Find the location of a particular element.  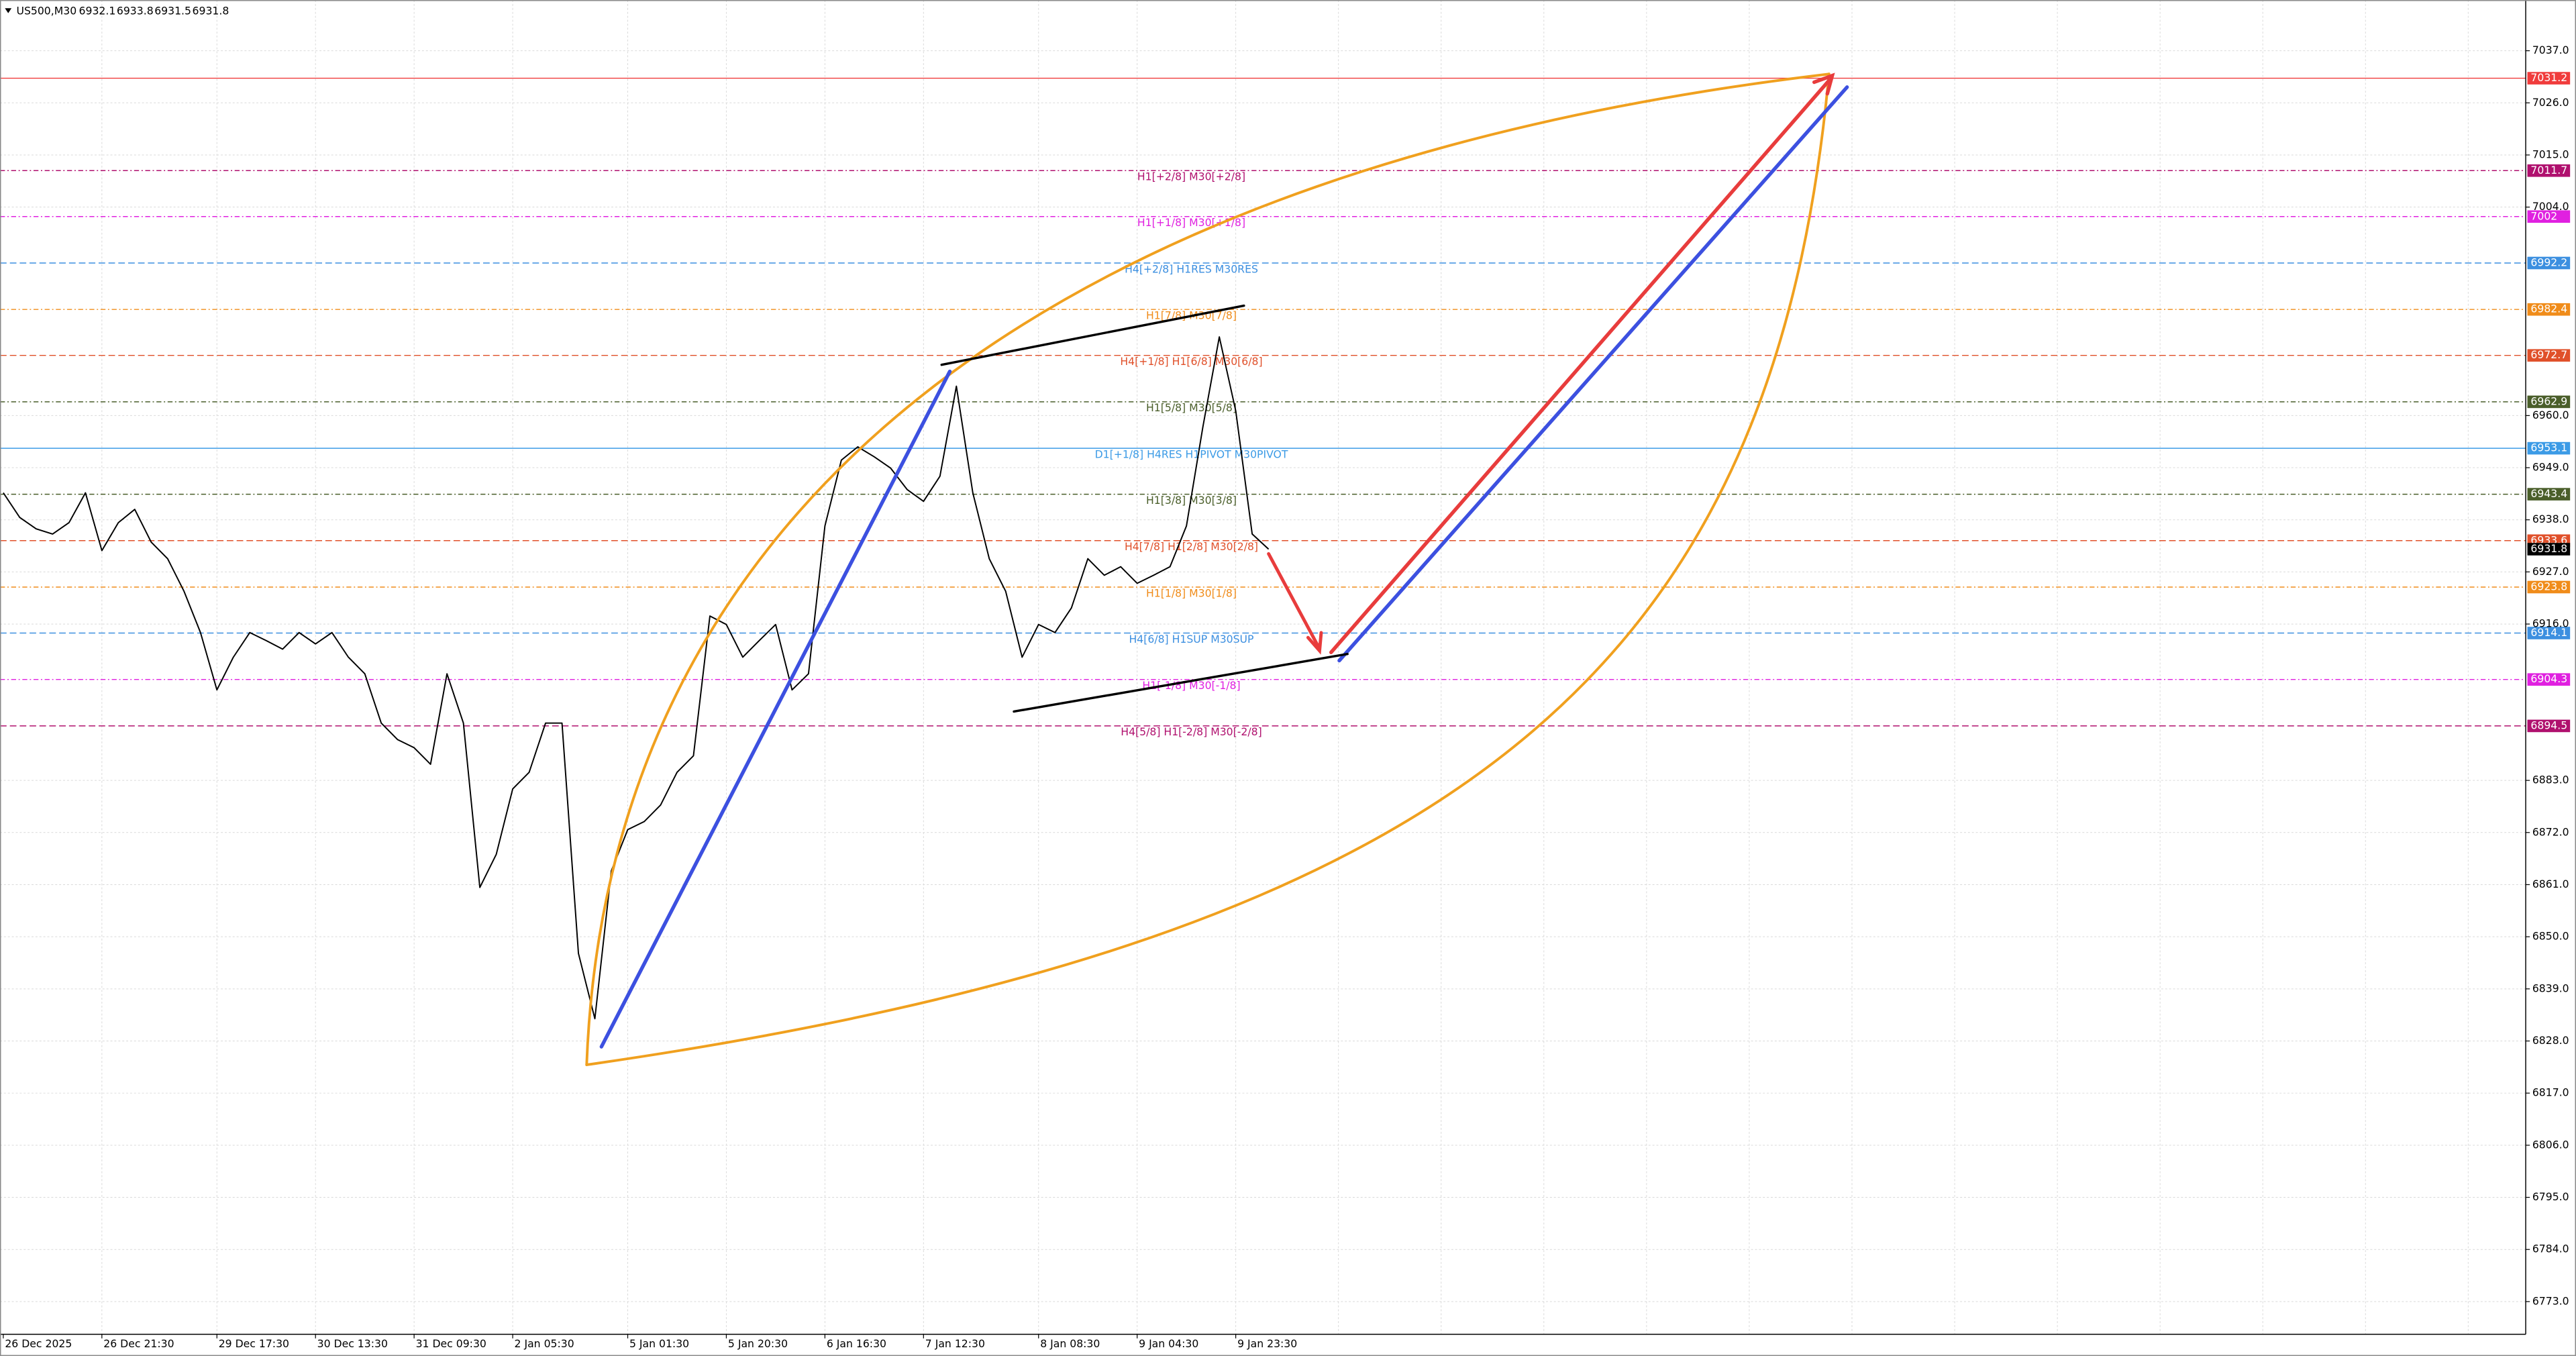

close: 6931.8 is located at coordinates (211, 11).